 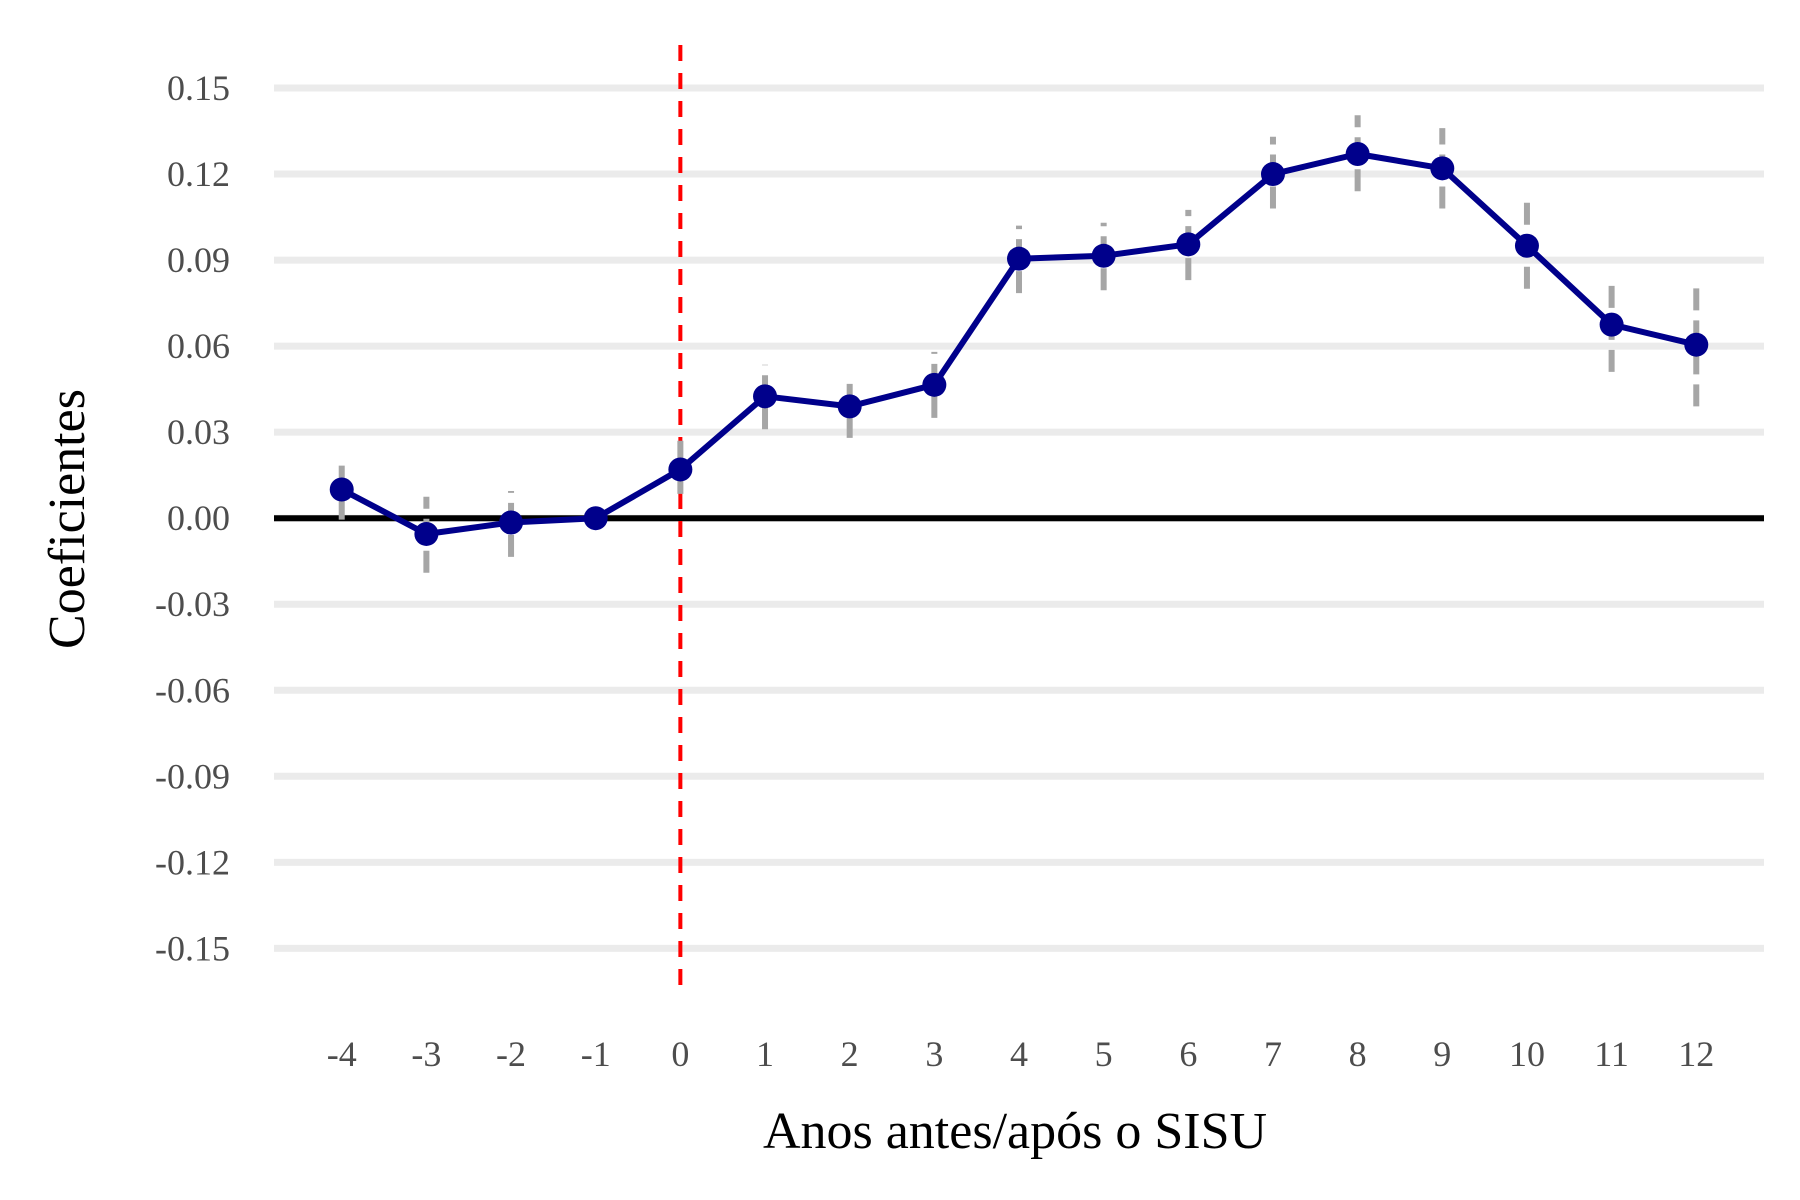 What do you see at coordinates (1015, 1131) in the screenshot?
I see `x-axis-title: Anos antes/após o SISU` at bounding box center [1015, 1131].